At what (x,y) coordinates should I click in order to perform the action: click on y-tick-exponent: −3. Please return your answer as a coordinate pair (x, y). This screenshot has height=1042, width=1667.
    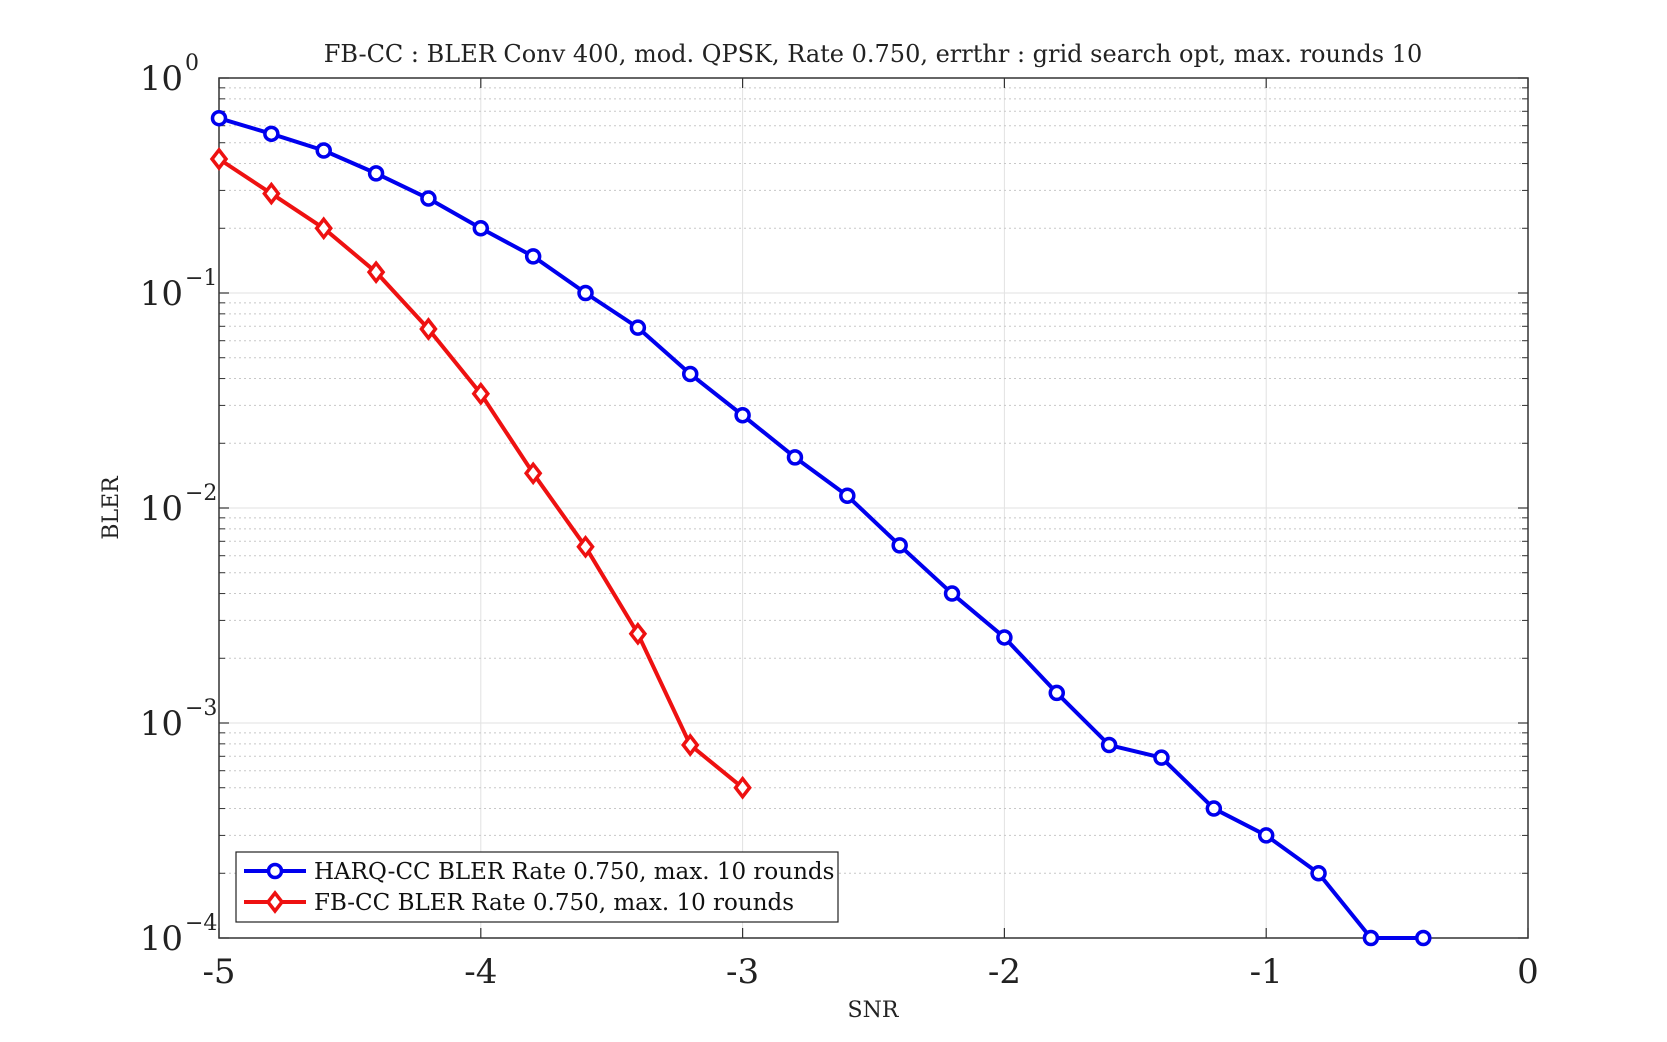
    Looking at the image, I should click on (201, 708).